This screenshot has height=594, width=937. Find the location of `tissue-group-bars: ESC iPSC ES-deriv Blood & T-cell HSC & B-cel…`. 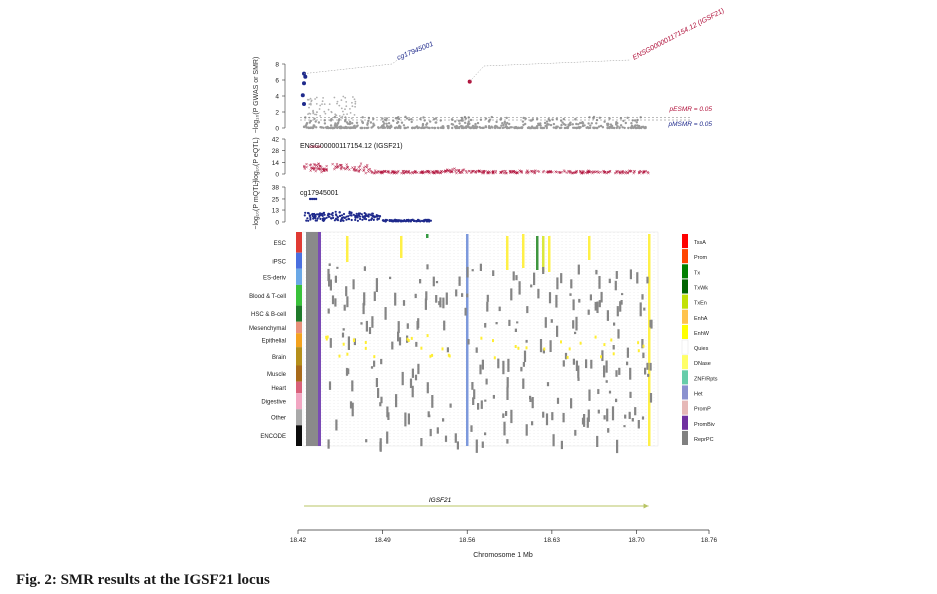

tissue-group-bars: ESC iPSC ES-deriv Blood & T-cell HSC & B-cel… is located at coordinates (275, 339).